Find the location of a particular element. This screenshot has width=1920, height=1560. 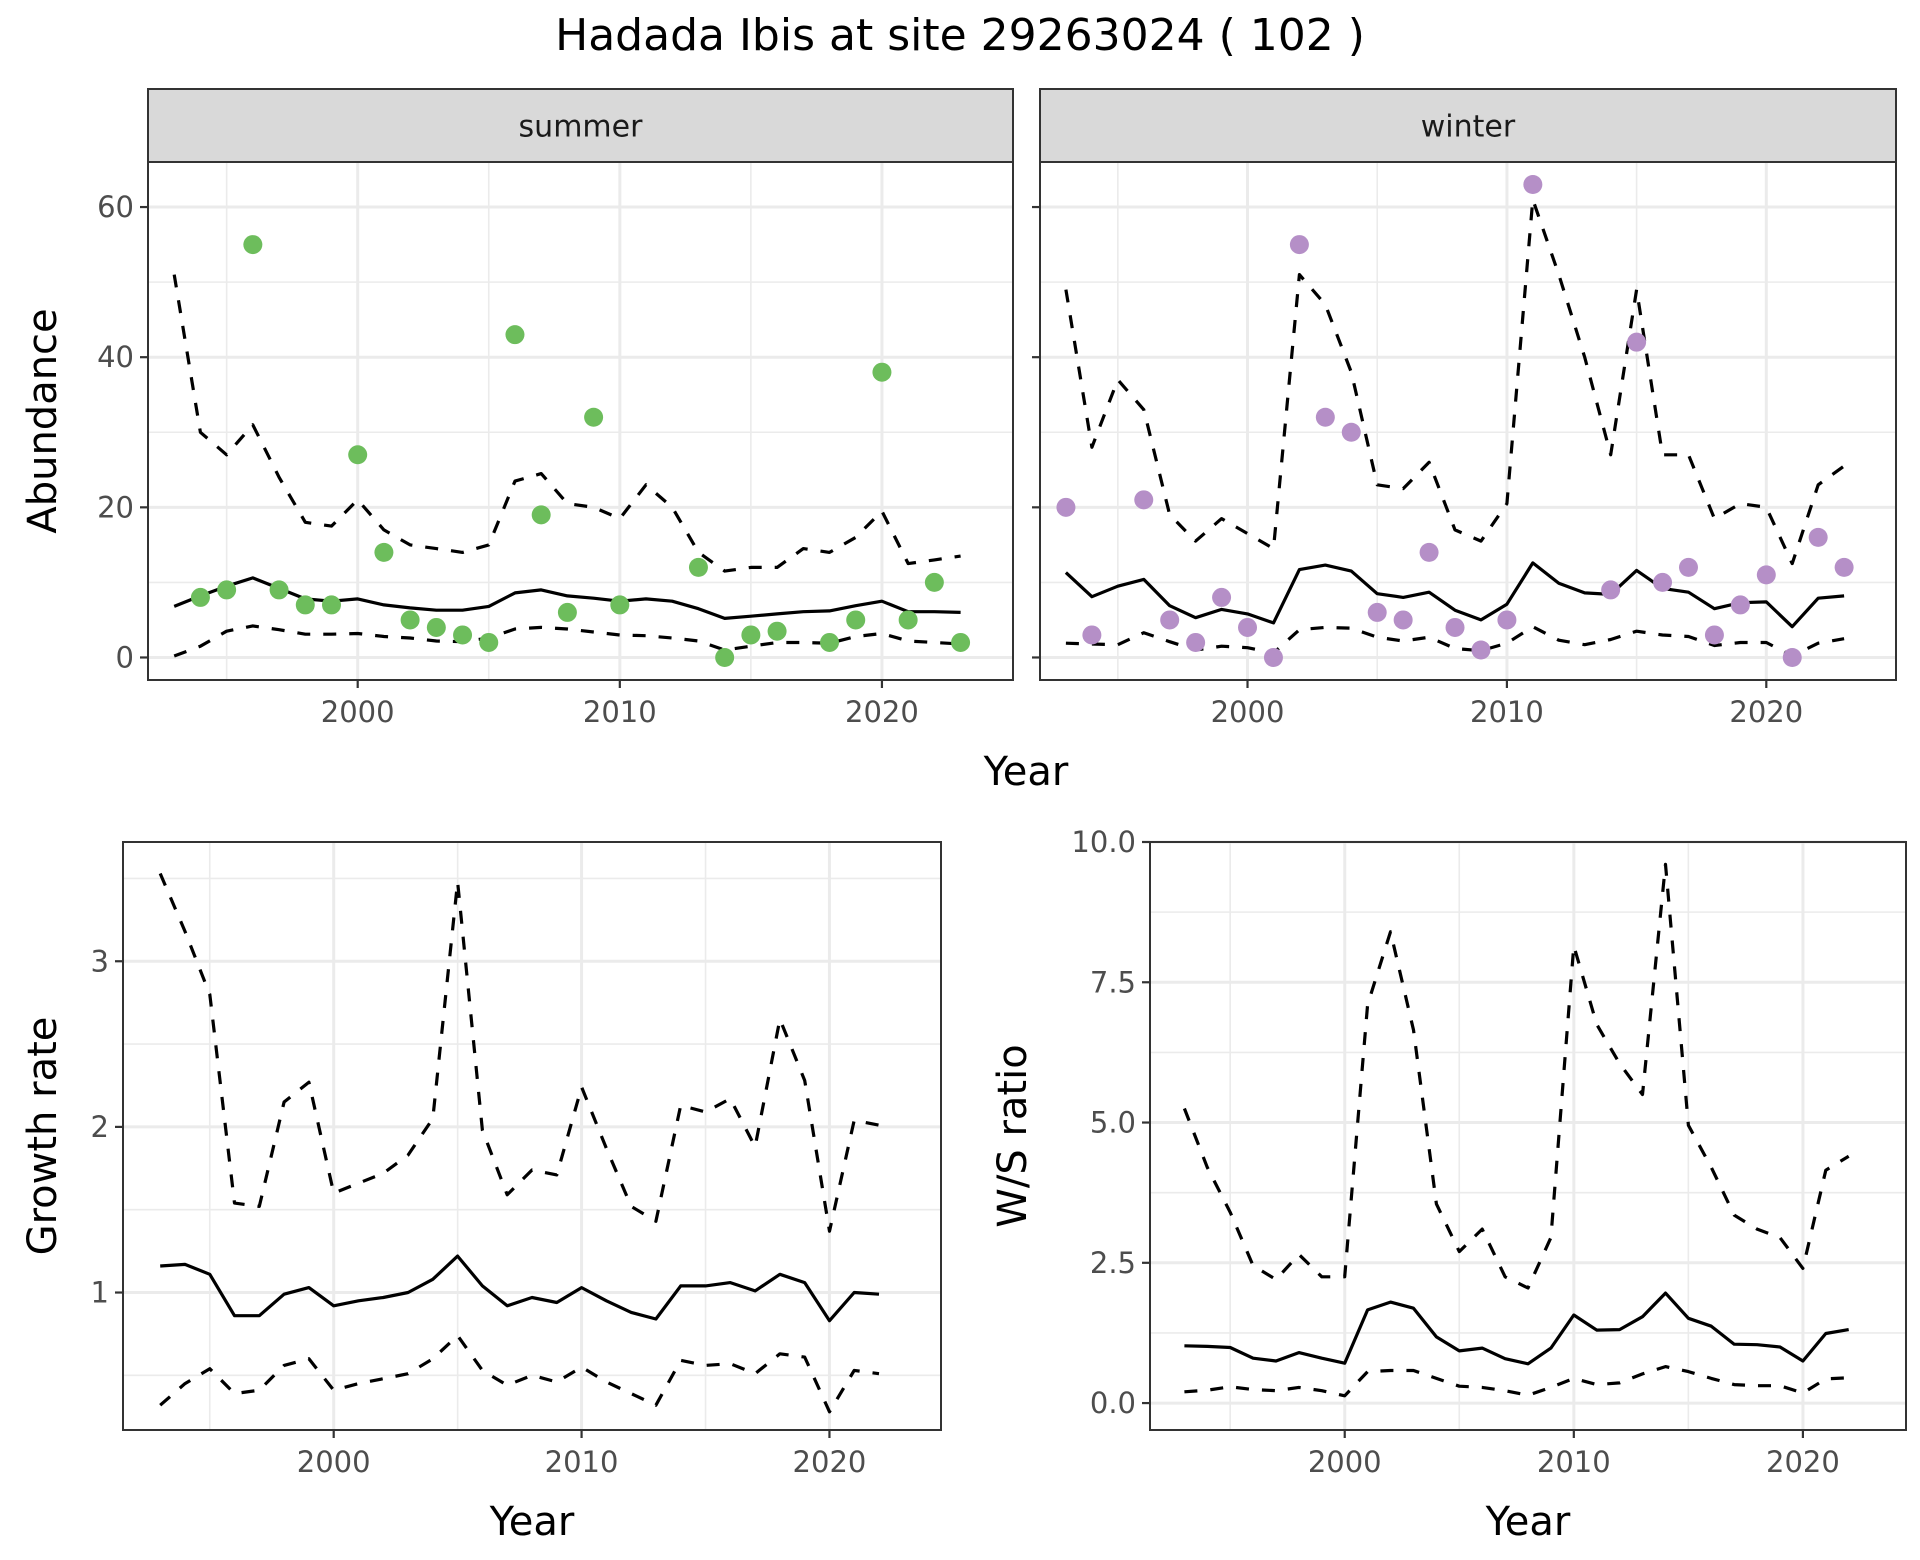

y-tick-label: 2 is located at coordinates (100, 1127).